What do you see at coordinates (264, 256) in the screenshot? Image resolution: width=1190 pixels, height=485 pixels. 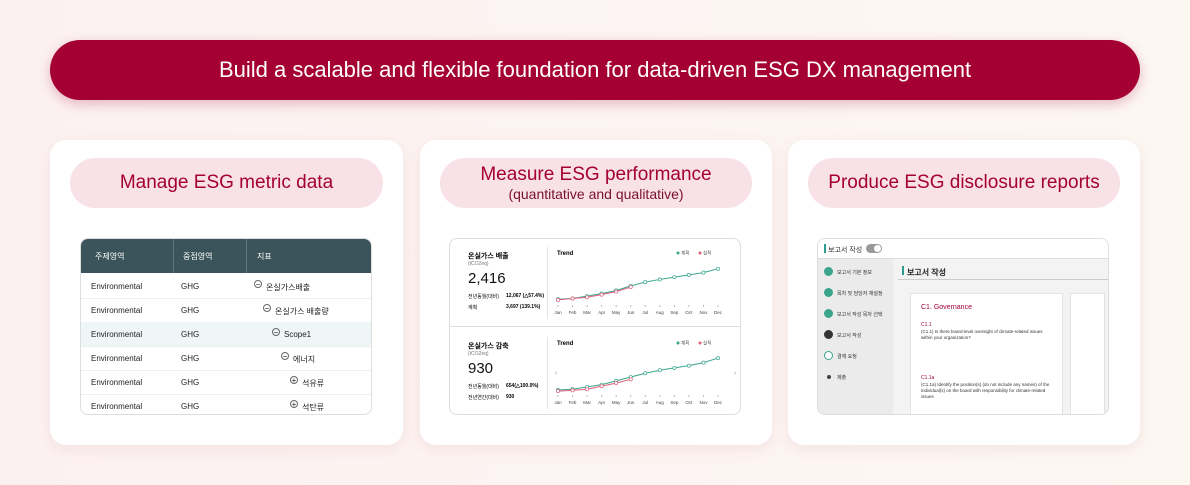 I see `header-cell: 지표` at bounding box center [264, 256].